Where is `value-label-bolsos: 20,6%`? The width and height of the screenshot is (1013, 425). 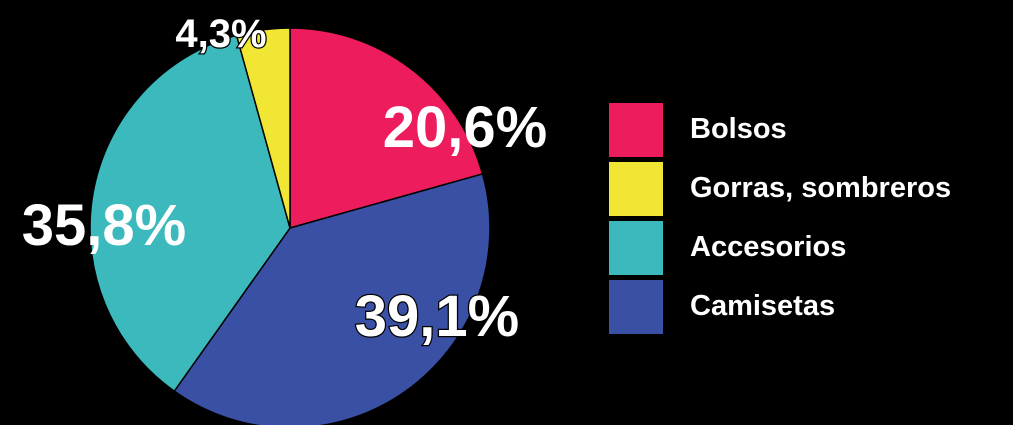 value-label-bolsos: 20,6% is located at coordinates (465, 127).